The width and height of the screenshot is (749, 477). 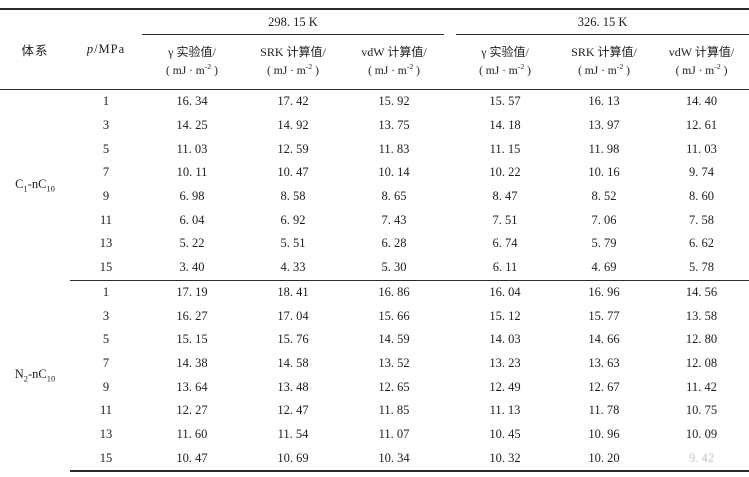 What do you see at coordinates (374, 387) in the screenshot?
I see `table-row: 9 13. 64 13. 48 12. 65 12. 49 12. 67 11. 42` at bounding box center [374, 387].